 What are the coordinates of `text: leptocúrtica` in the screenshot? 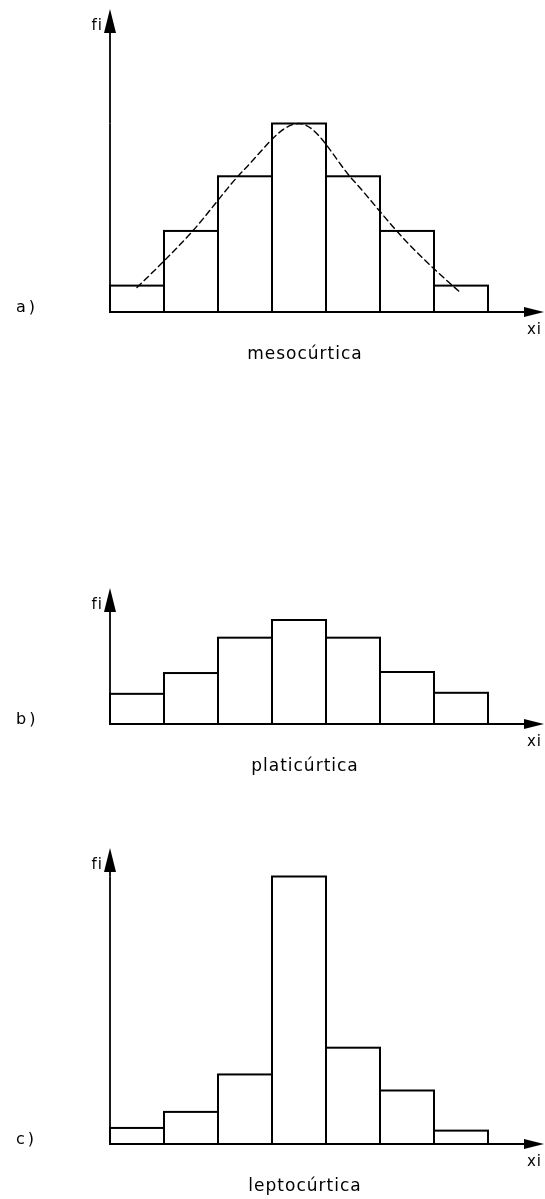 It's located at (305, 1185).